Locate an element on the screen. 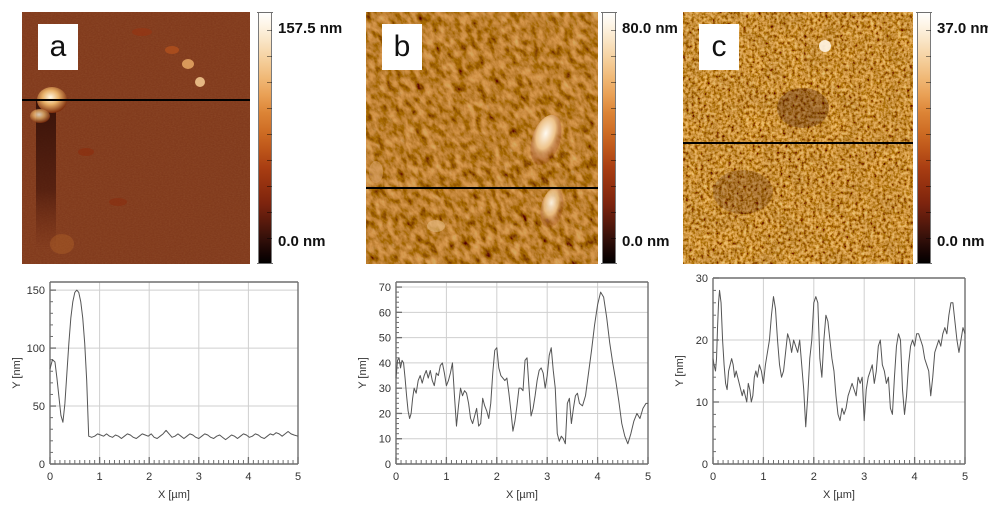 The height and width of the screenshot is (514, 988). color-scale-min-label-a: 0.0 nm is located at coordinates (302, 241).